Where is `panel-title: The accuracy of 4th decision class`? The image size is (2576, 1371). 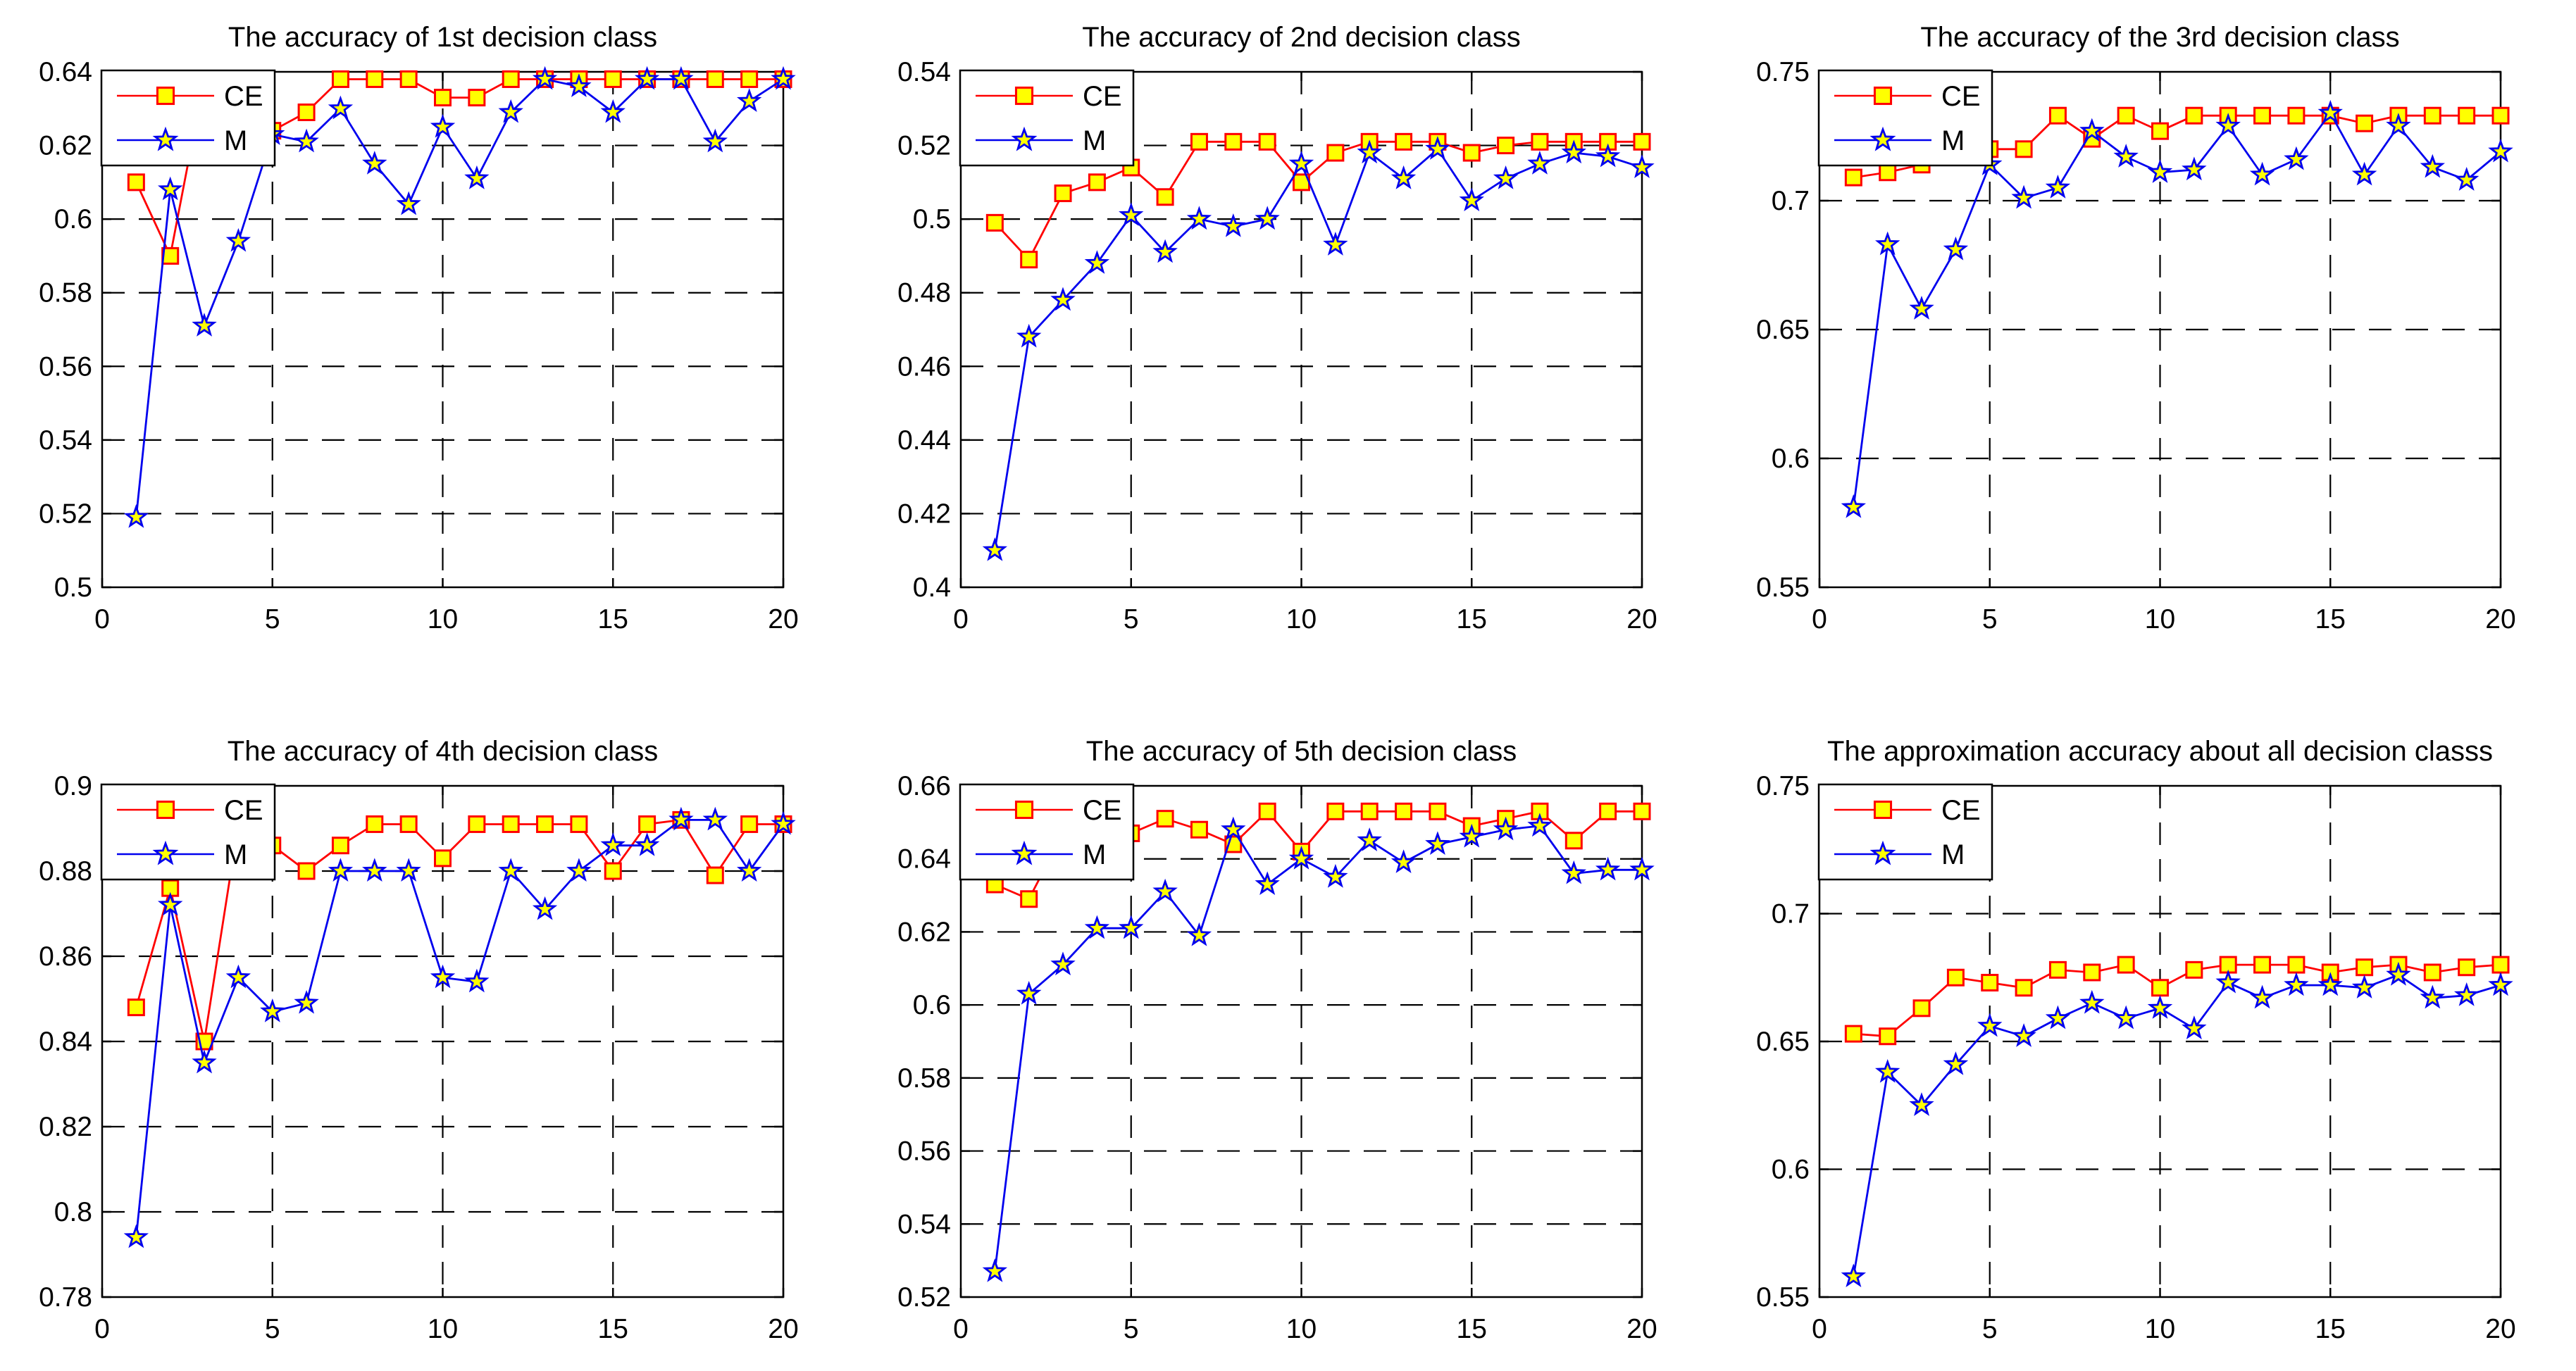 panel-title: The accuracy of 4th decision class is located at coordinates (443, 752).